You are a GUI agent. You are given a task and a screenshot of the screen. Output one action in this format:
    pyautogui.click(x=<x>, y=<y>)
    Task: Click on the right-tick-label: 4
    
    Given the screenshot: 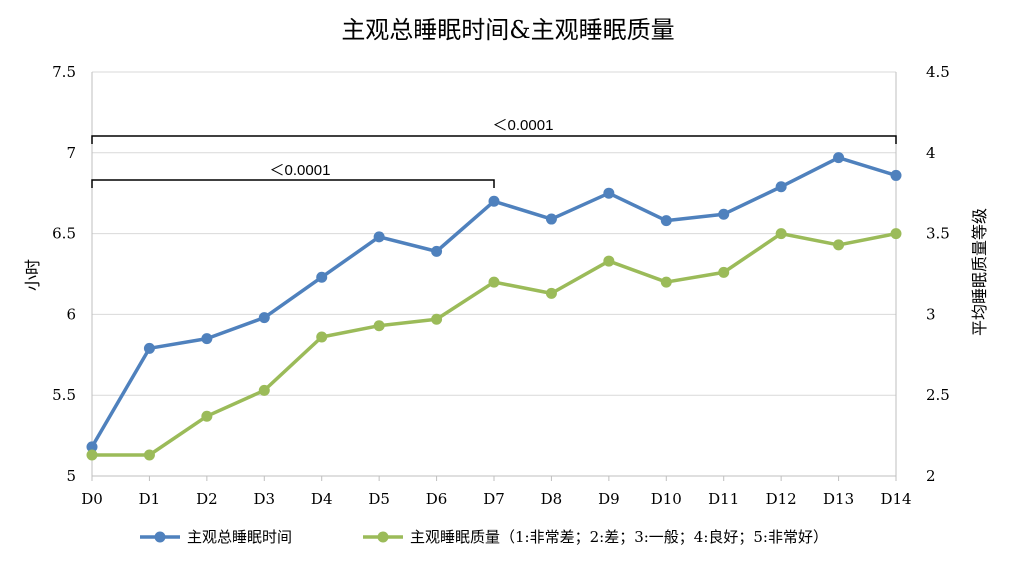 What is the action you would take?
    pyautogui.click(x=931, y=153)
    